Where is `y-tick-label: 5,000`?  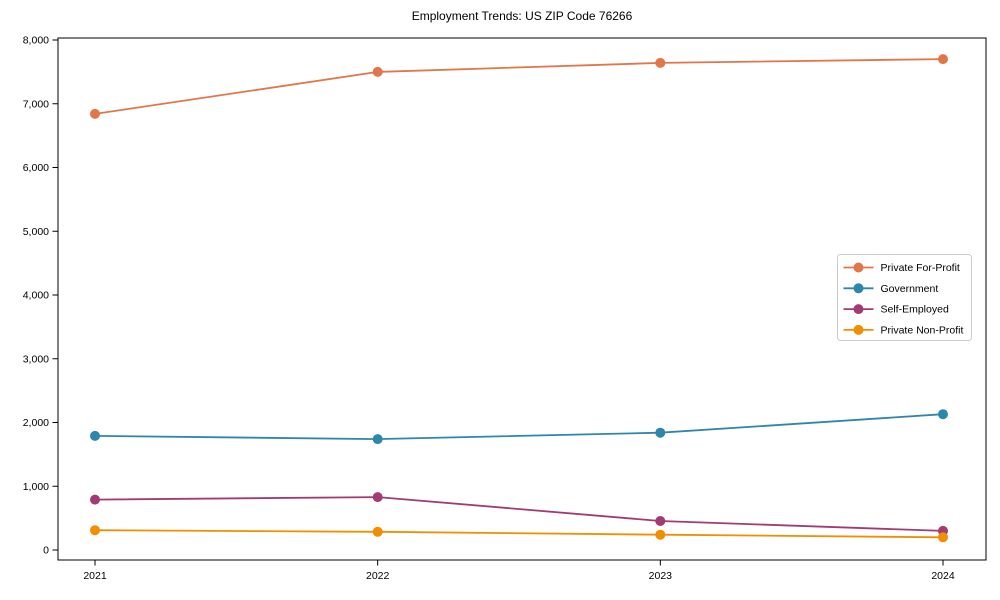
y-tick-label: 5,000 is located at coordinates (36, 232).